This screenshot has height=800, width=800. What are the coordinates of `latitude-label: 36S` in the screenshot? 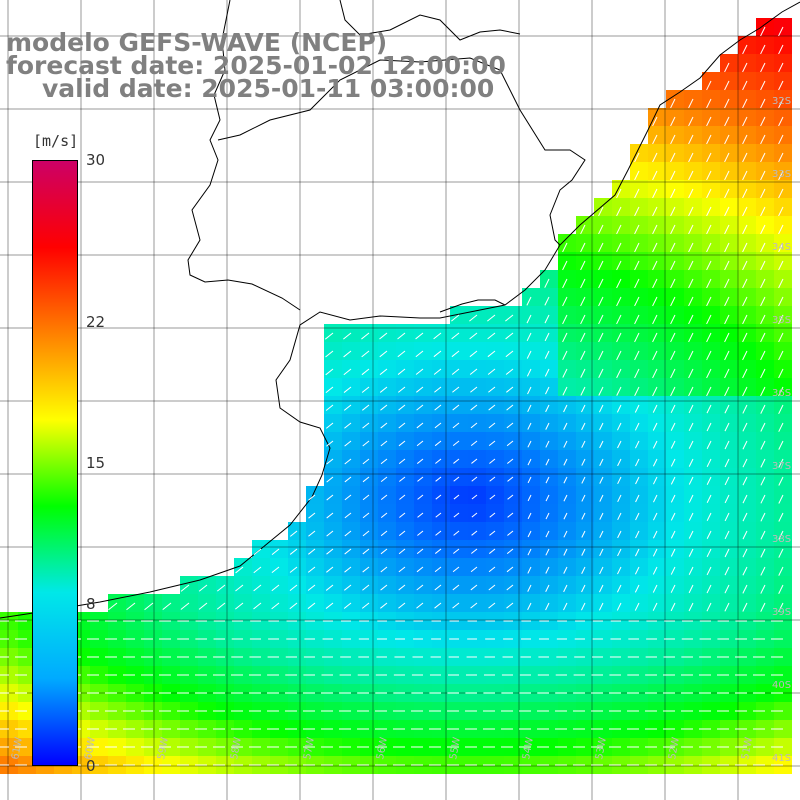 It's located at (781, 393).